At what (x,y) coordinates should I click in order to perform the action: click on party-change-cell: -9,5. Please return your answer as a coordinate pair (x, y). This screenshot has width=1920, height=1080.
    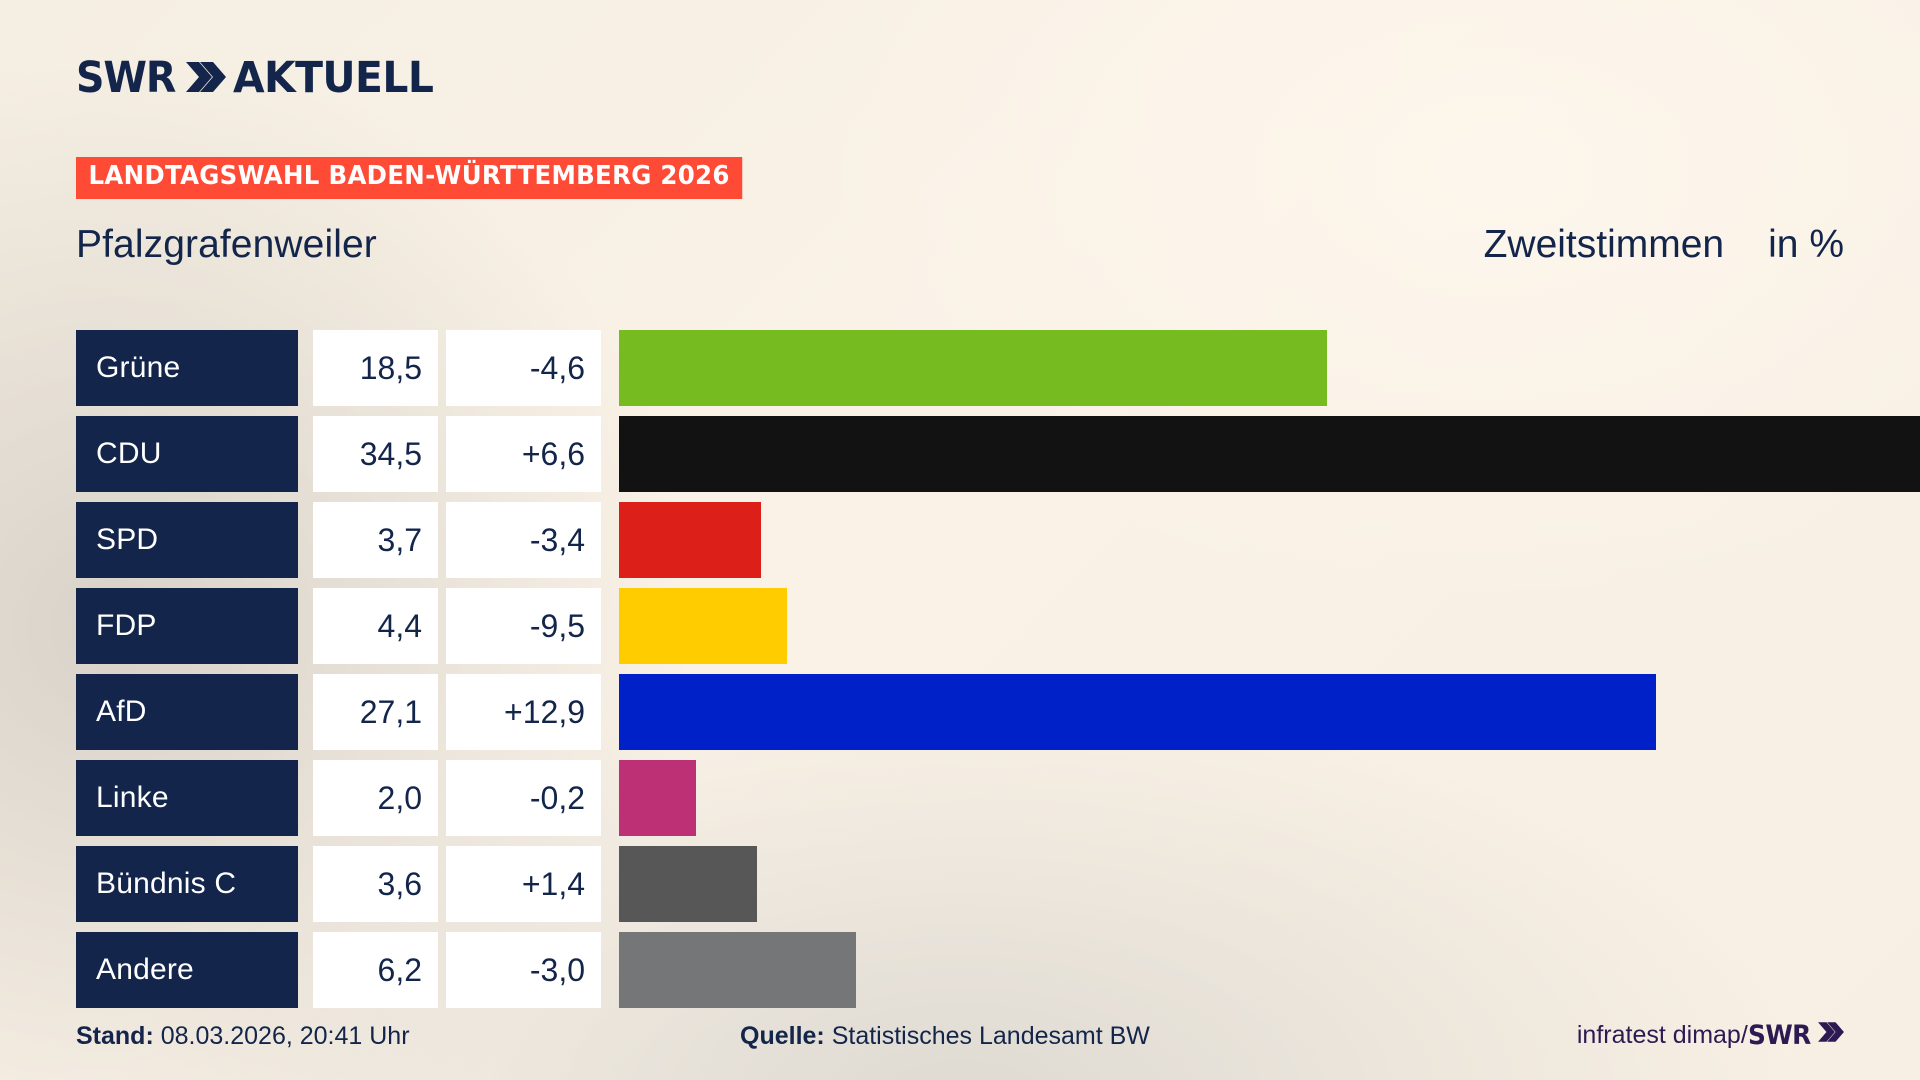
    Looking at the image, I should click on (523, 626).